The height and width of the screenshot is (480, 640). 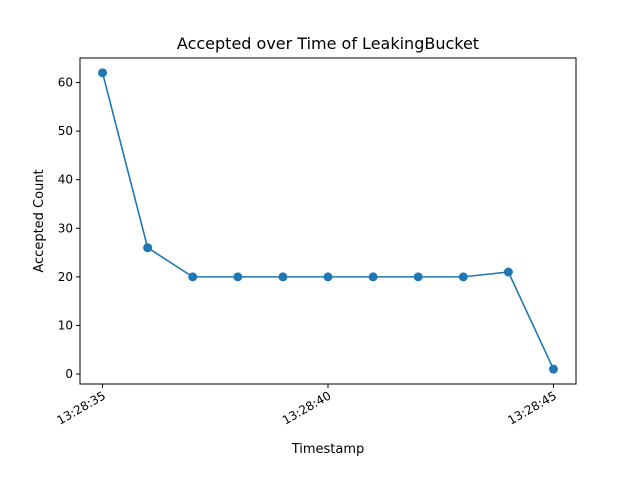 What do you see at coordinates (65, 83) in the screenshot?
I see `y-tick-label: 60` at bounding box center [65, 83].